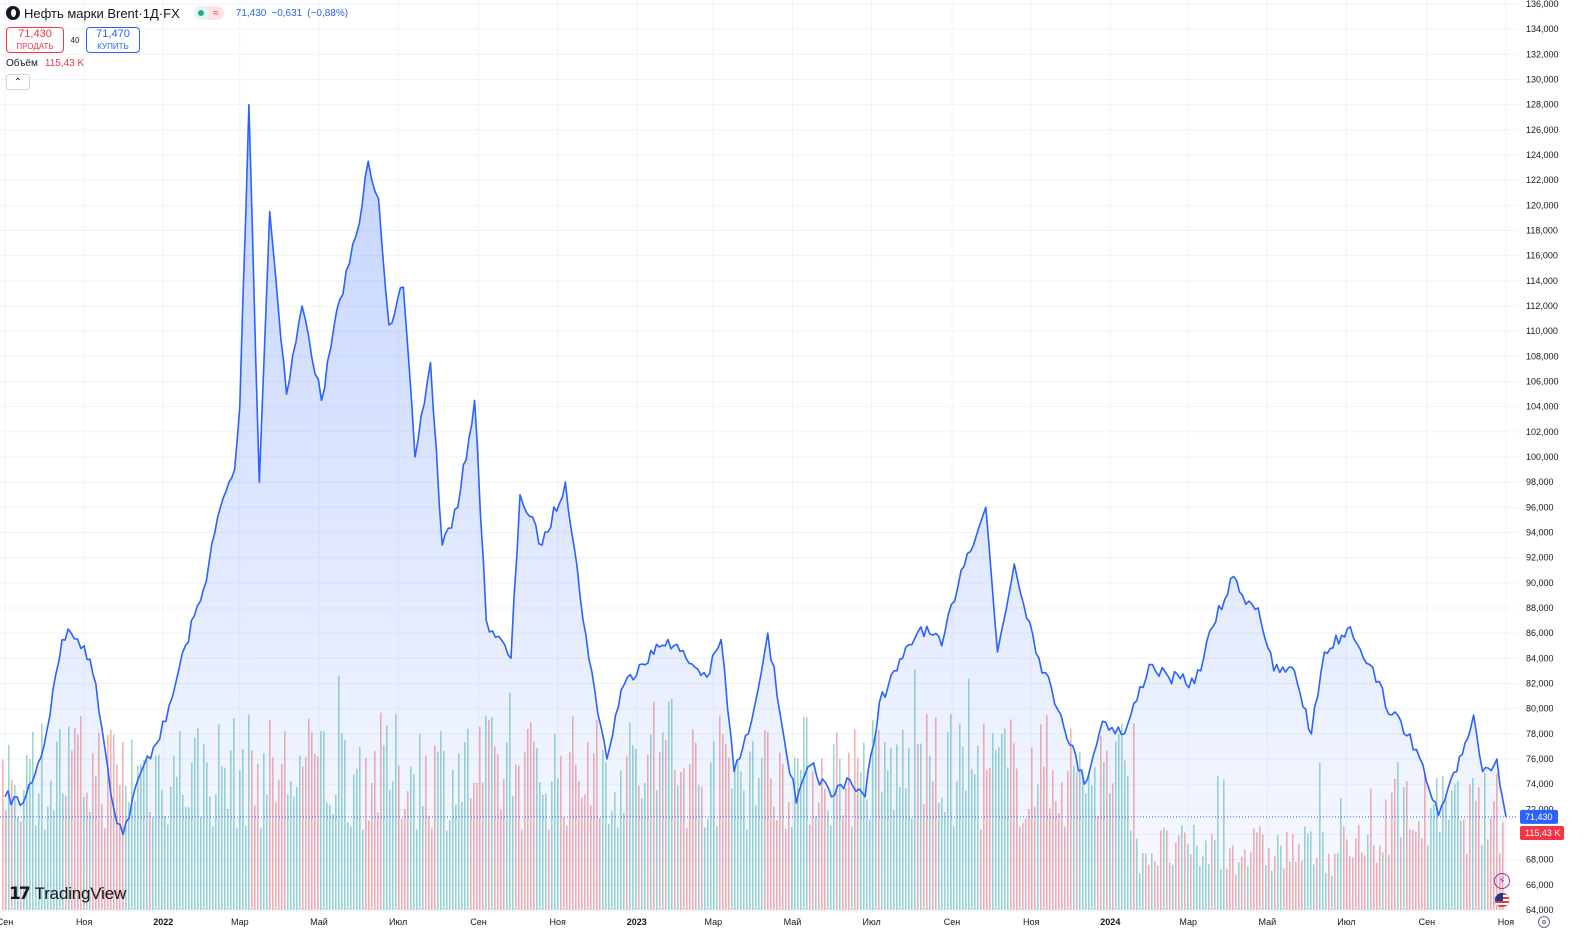  I want to click on price-axis-tick: 100,000, so click(1542, 457).